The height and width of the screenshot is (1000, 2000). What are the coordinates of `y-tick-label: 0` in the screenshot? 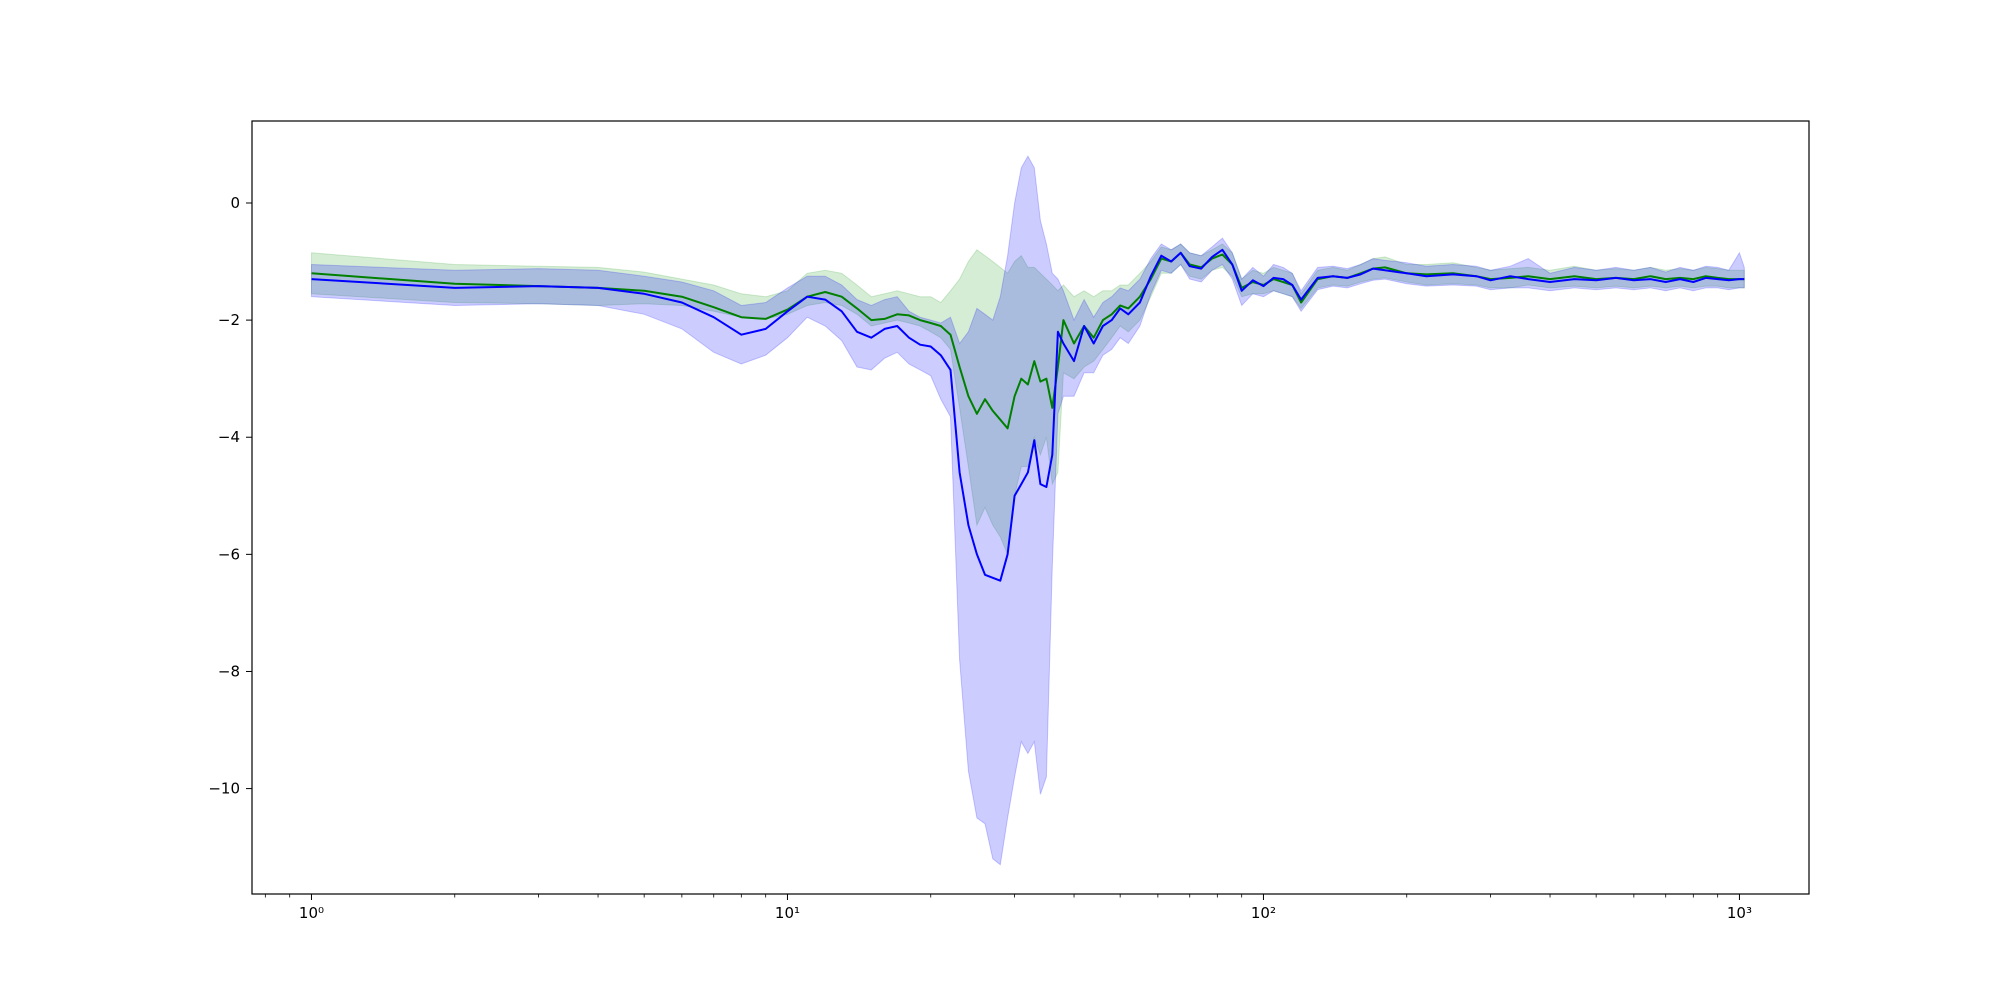 It's located at (235, 203).